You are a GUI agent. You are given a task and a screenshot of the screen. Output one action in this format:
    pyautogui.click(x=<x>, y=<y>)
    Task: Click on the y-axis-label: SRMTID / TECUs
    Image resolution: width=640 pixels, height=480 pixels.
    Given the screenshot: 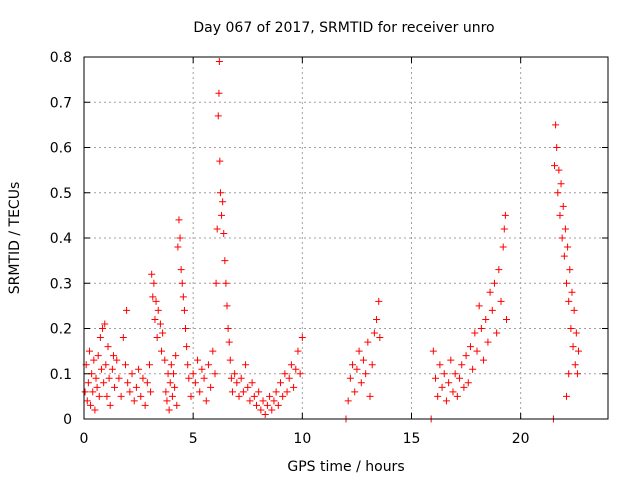 What is the action you would take?
    pyautogui.click(x=15, y=238)
    